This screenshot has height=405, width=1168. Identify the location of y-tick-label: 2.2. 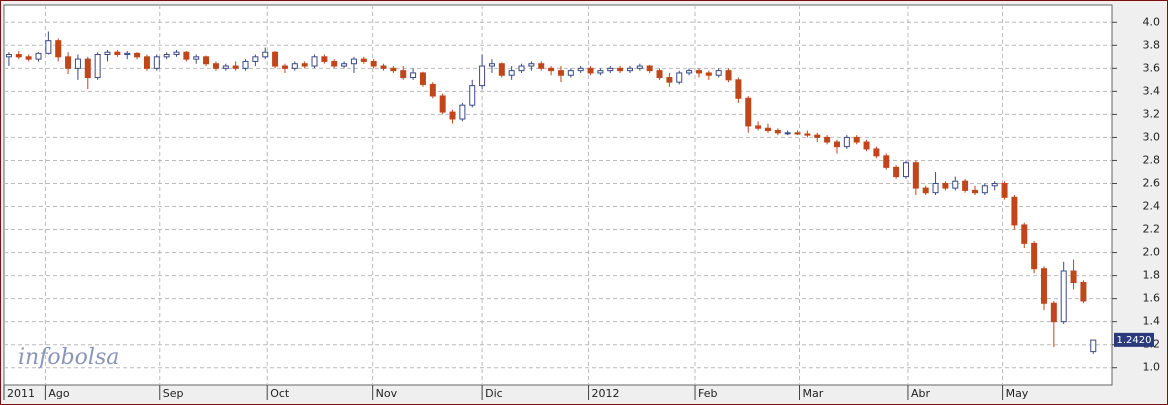
(1152, 229).